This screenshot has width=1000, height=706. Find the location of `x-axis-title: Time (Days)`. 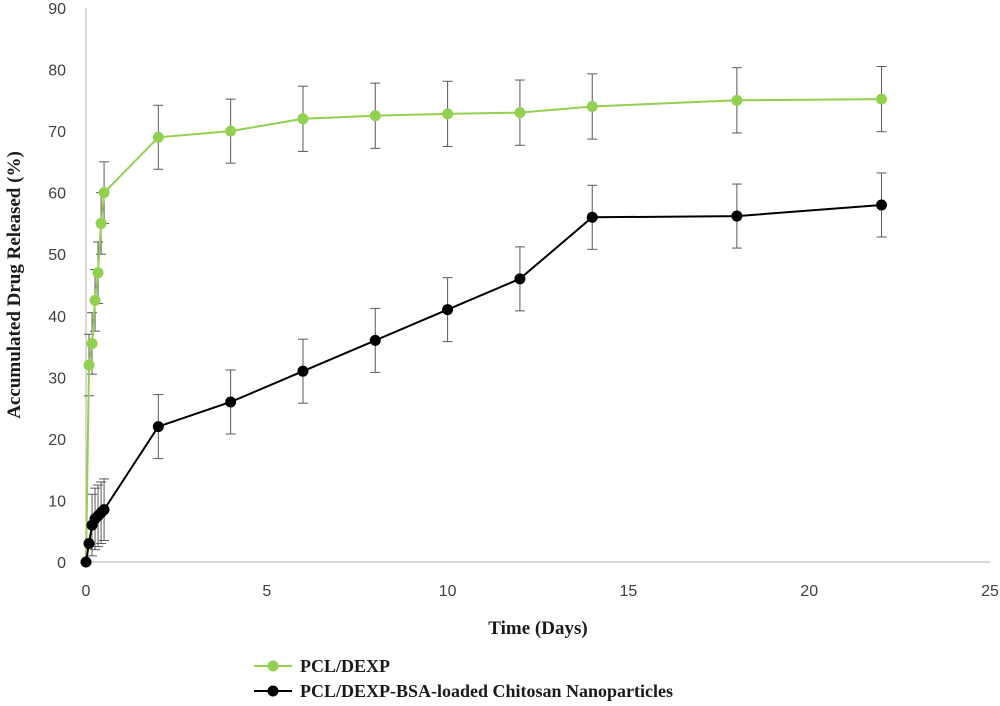

x-axis-title: Time (Days) is located at coordinates (537, 628).